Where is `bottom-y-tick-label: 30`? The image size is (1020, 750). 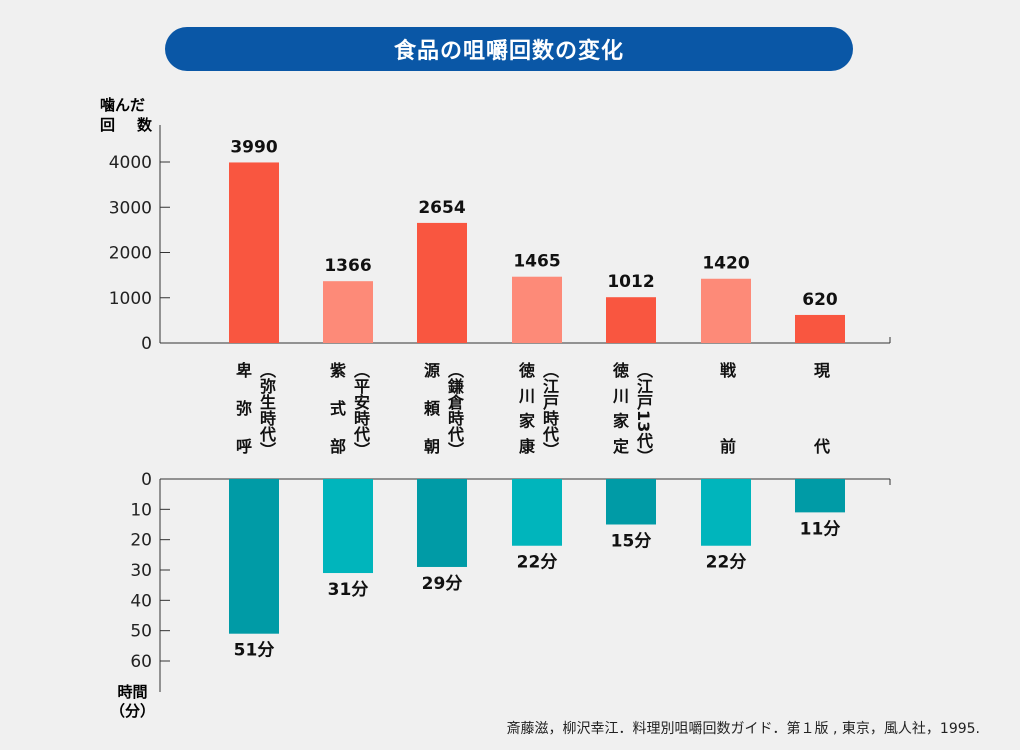
bottom-y-tick-label: 30 is located at coordinates (141, 571).